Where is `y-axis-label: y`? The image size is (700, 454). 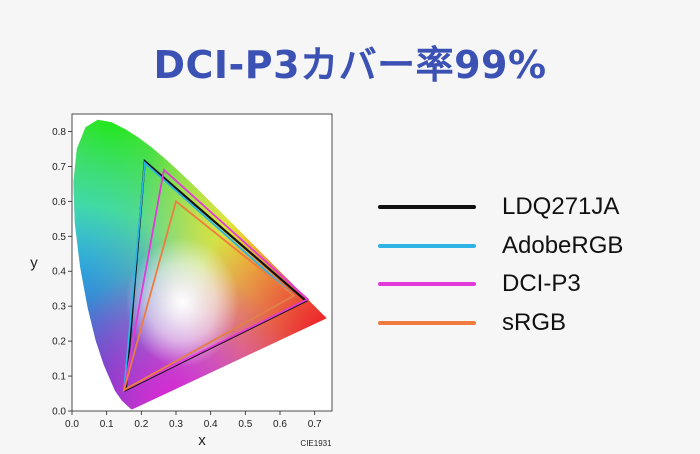
y-axis-label: y is located at coordinates (34, 263).